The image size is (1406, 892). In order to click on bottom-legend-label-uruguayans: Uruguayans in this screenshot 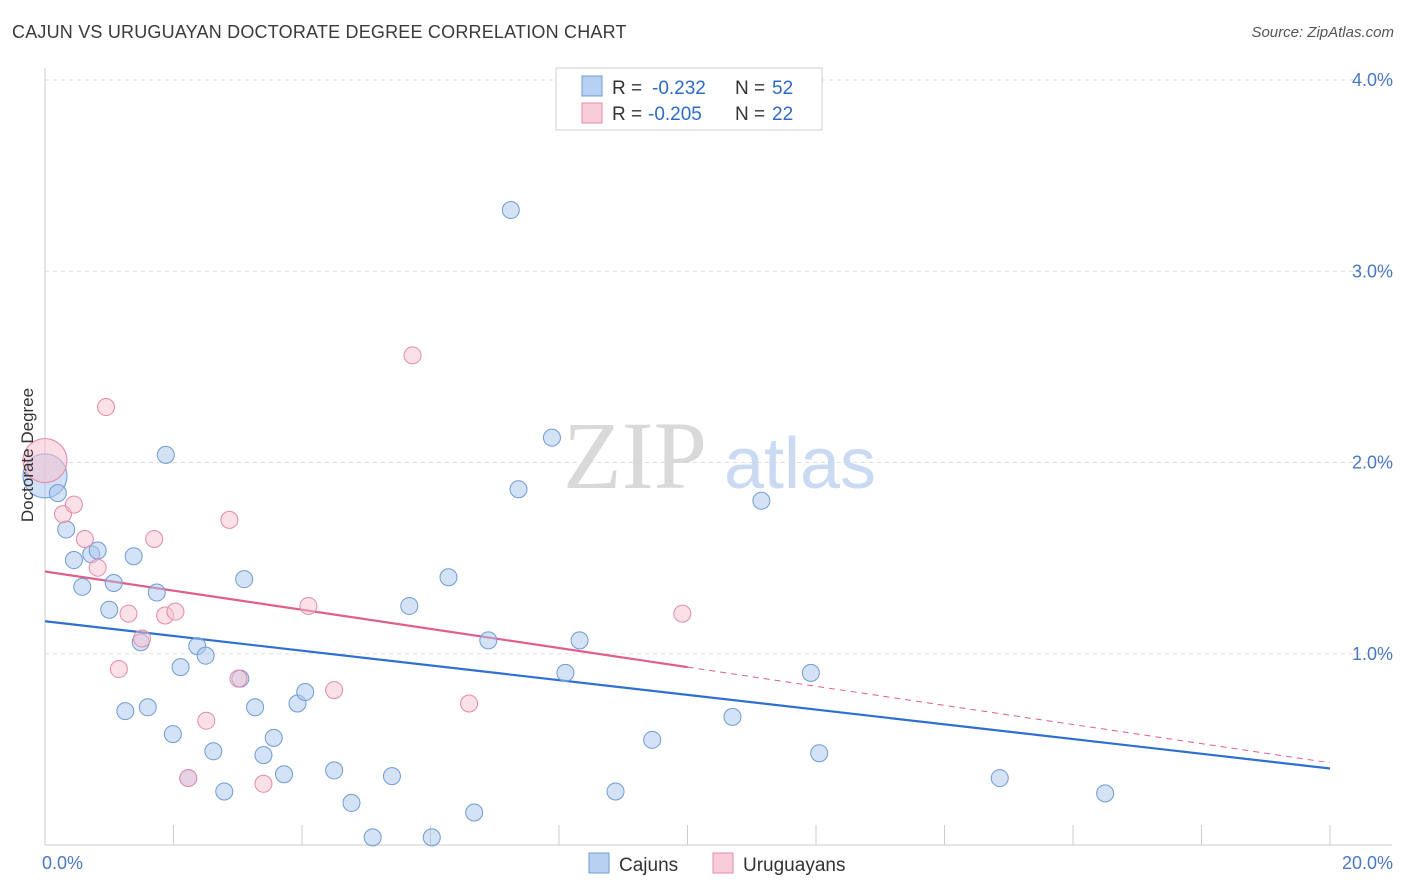, I will do `click(794, 865)`.